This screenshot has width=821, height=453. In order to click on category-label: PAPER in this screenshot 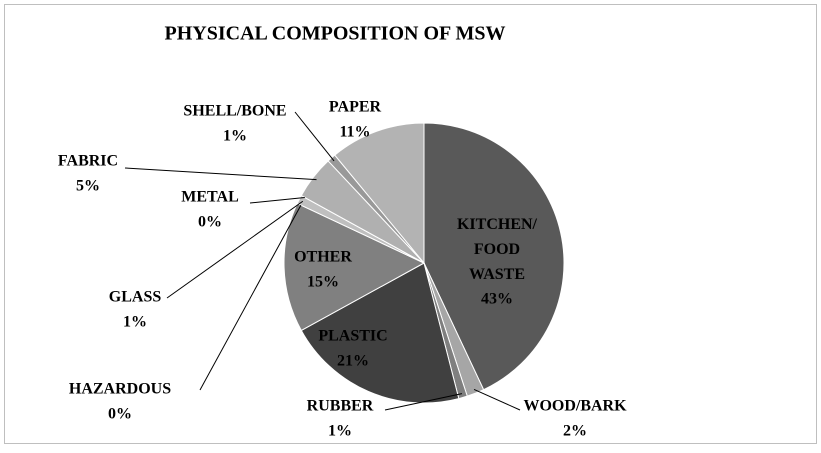, I will do `click(355, 107)`.